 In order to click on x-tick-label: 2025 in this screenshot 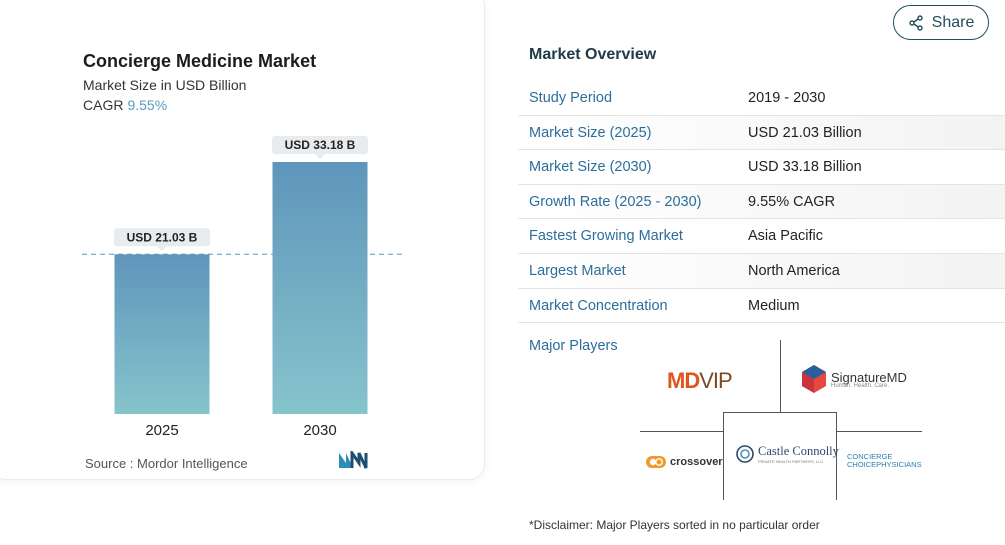, I will do `click(161, 430)`.